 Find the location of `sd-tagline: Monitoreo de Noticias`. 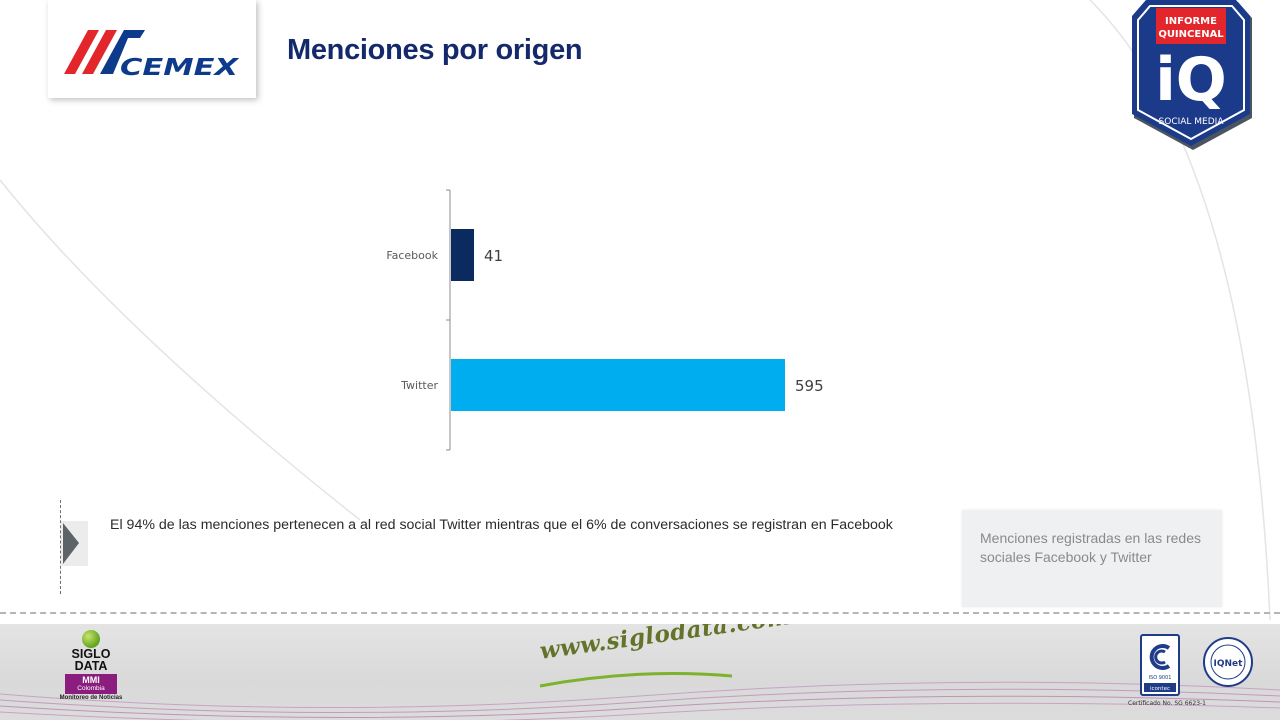

sd-tagline: Monitoreo de Noticias is located at coordinates (91, 698).